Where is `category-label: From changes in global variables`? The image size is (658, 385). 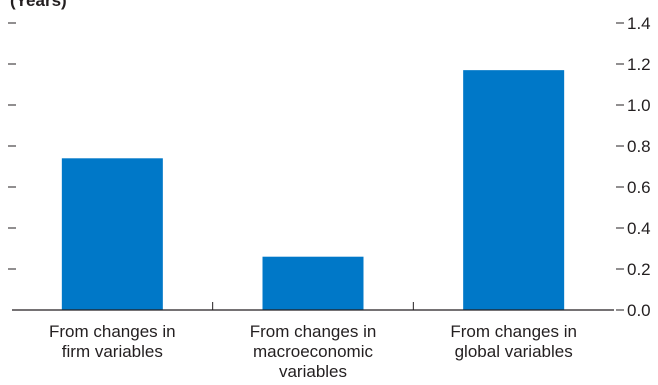
category-label: From changes in global variables is located at coordinates (513, 341).